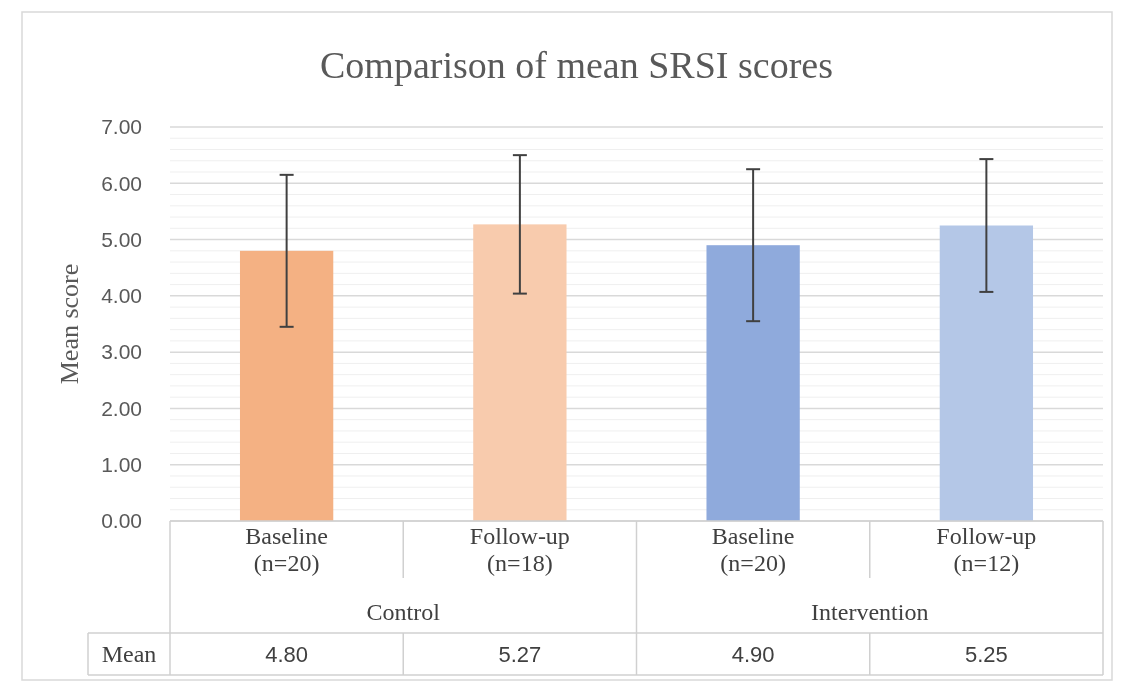 This screenshot has height=684, width=1126. I want to click on data-label: 5.25, so click(986, 654).